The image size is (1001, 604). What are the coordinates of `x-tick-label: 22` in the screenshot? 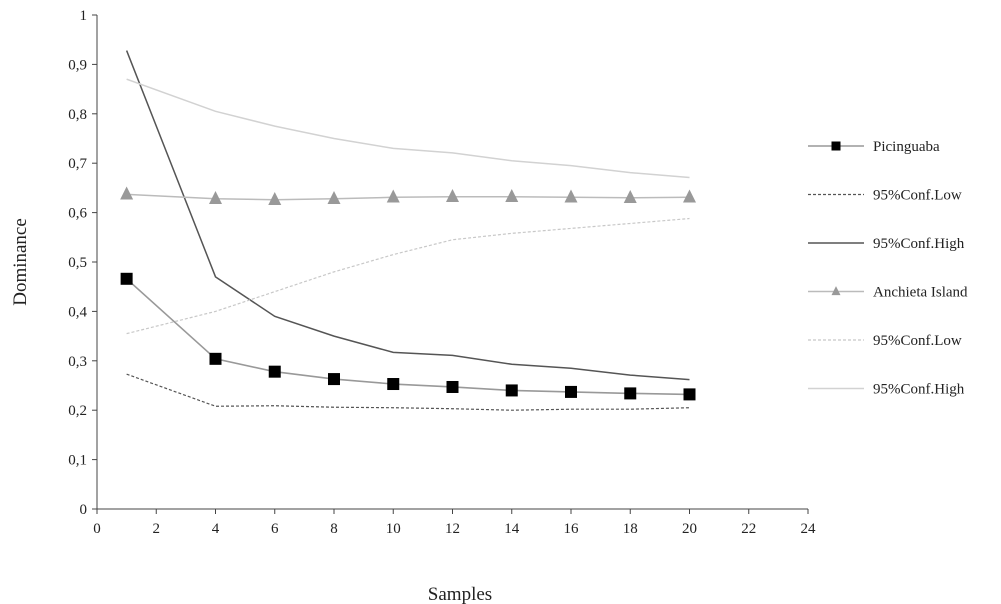 It's located at (748, 529).